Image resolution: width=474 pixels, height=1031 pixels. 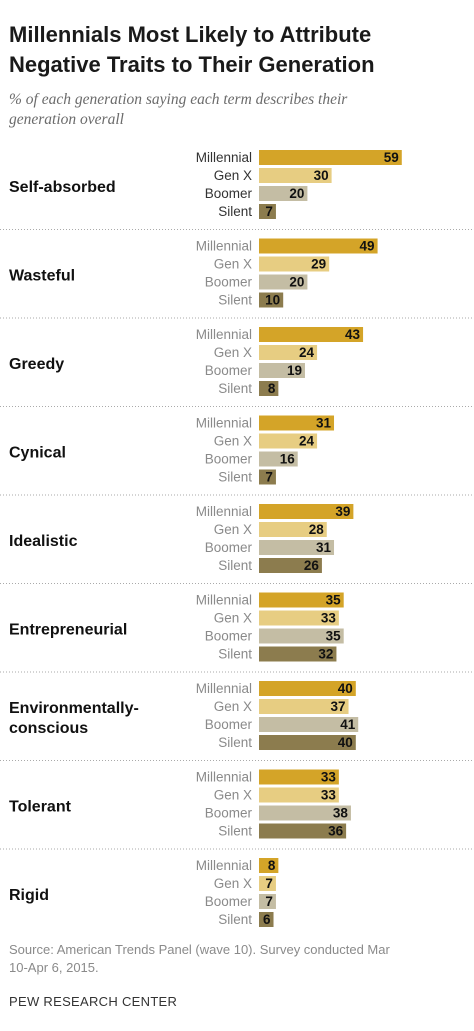 What do you see at coordinates (267, 477) in the screenshot?
I see `bar-cynical-silent` at bounding box center [267, 477].